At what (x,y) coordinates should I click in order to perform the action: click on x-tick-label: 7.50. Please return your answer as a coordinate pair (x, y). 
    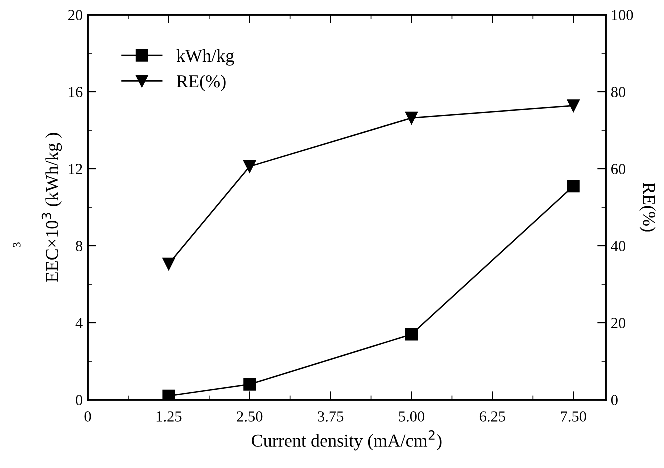
    Looking at the image, I should click on (573, 417).